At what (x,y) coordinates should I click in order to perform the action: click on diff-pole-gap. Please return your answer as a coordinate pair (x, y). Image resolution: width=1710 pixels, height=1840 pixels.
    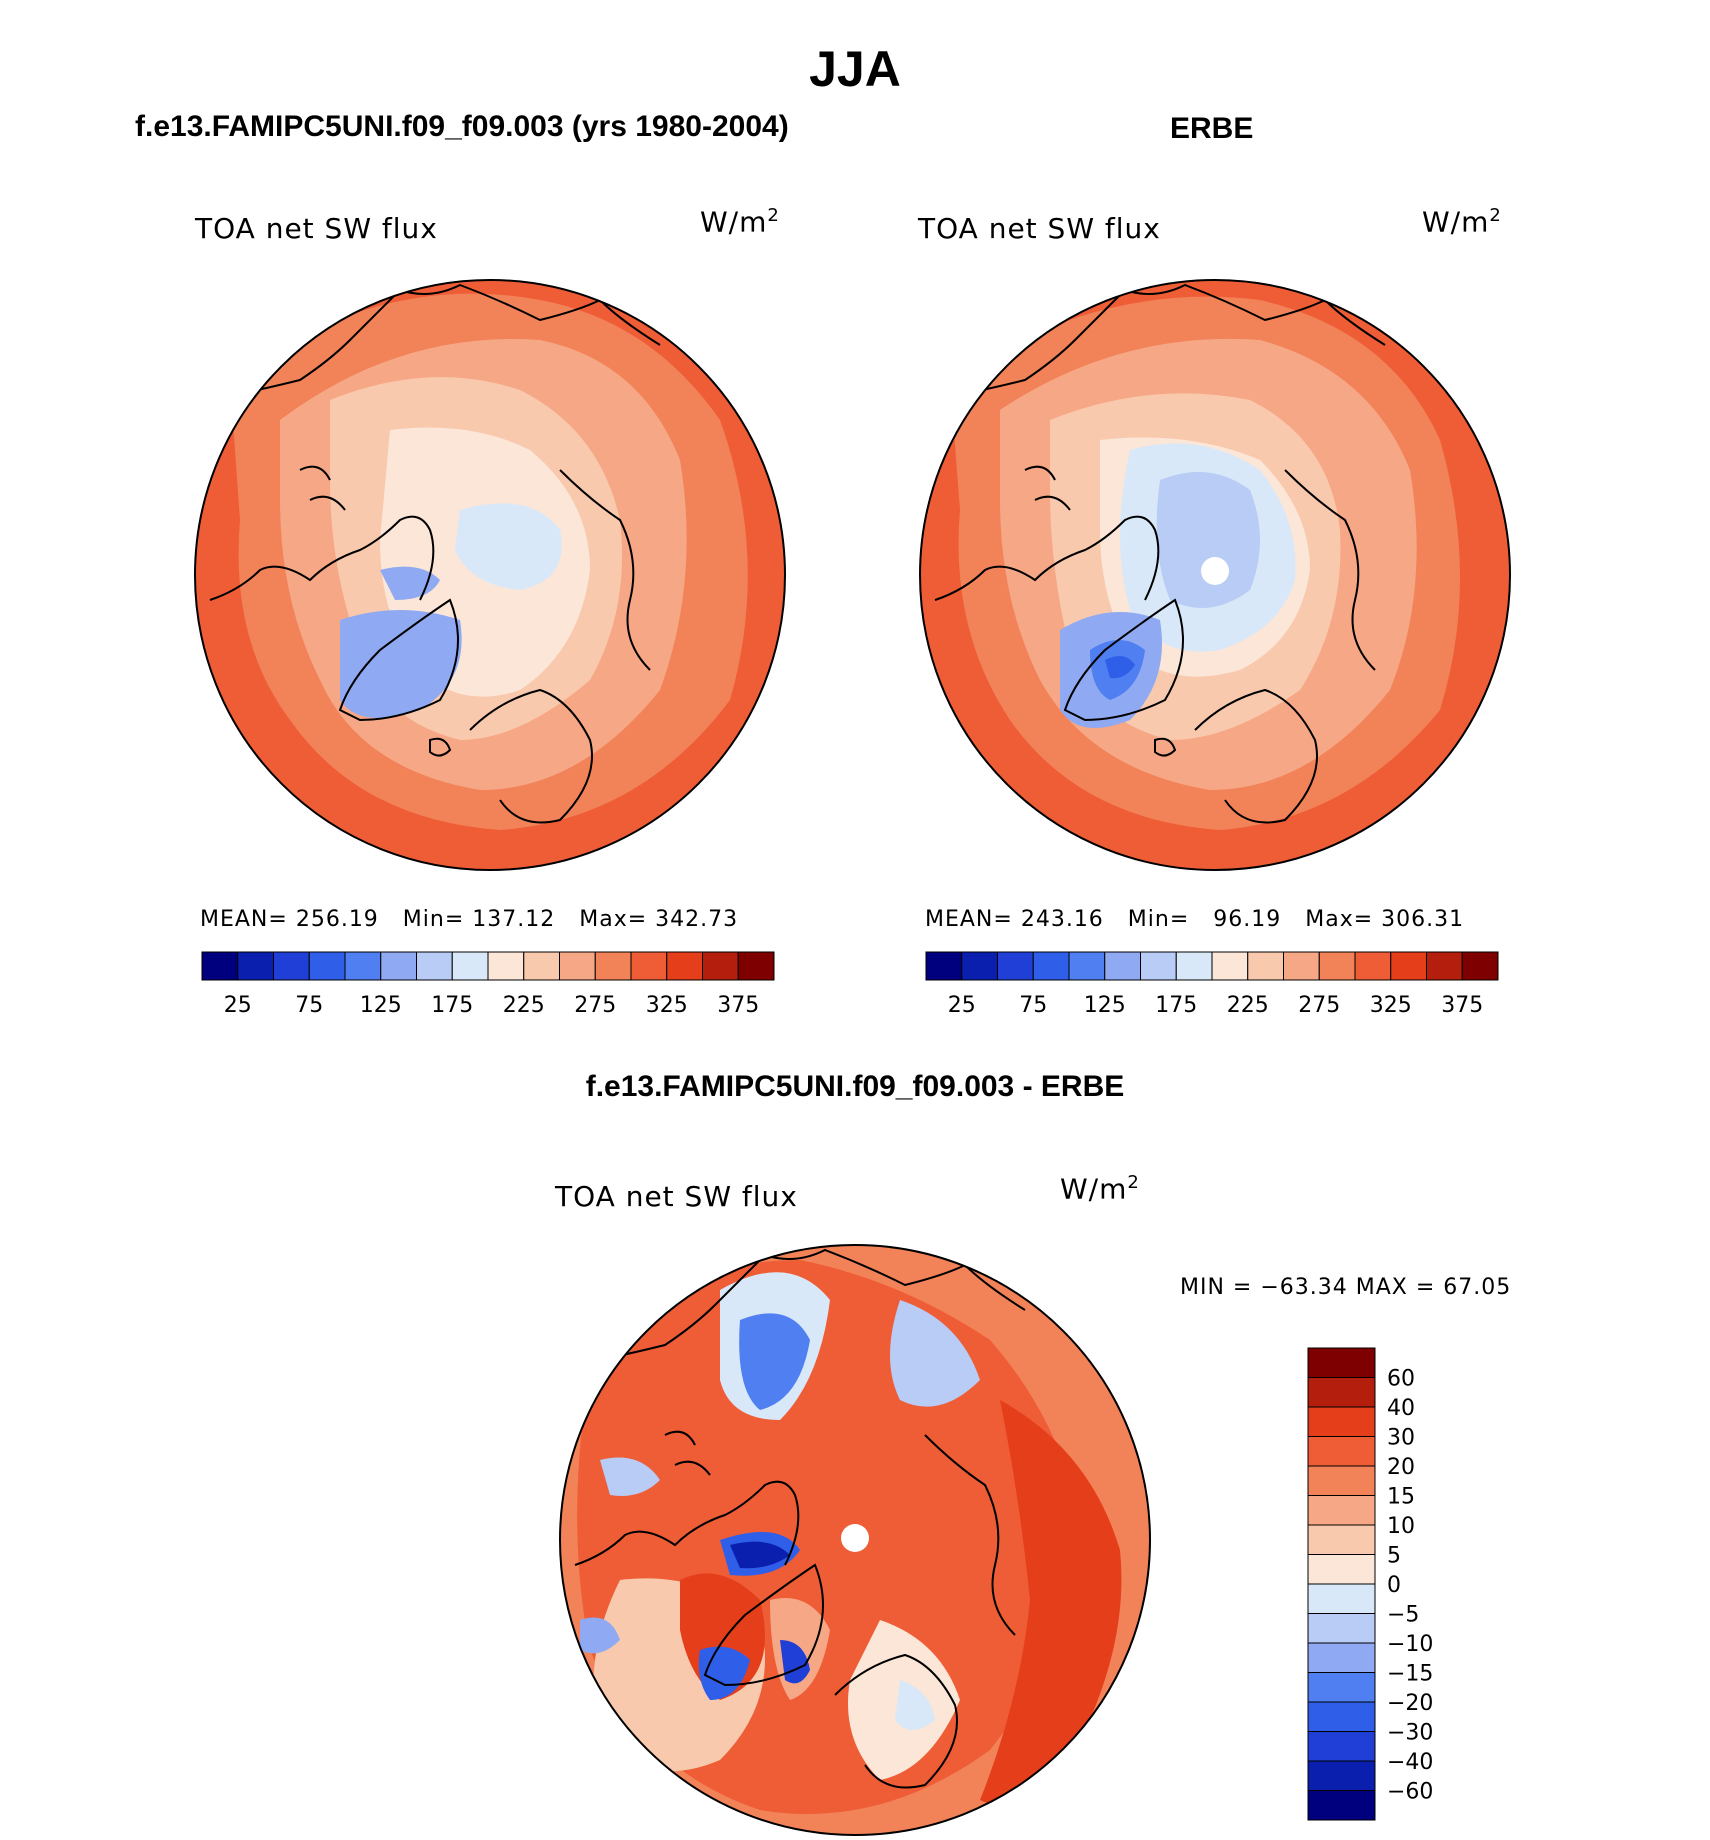
    Looking at the image, I should click on (855, 1538).